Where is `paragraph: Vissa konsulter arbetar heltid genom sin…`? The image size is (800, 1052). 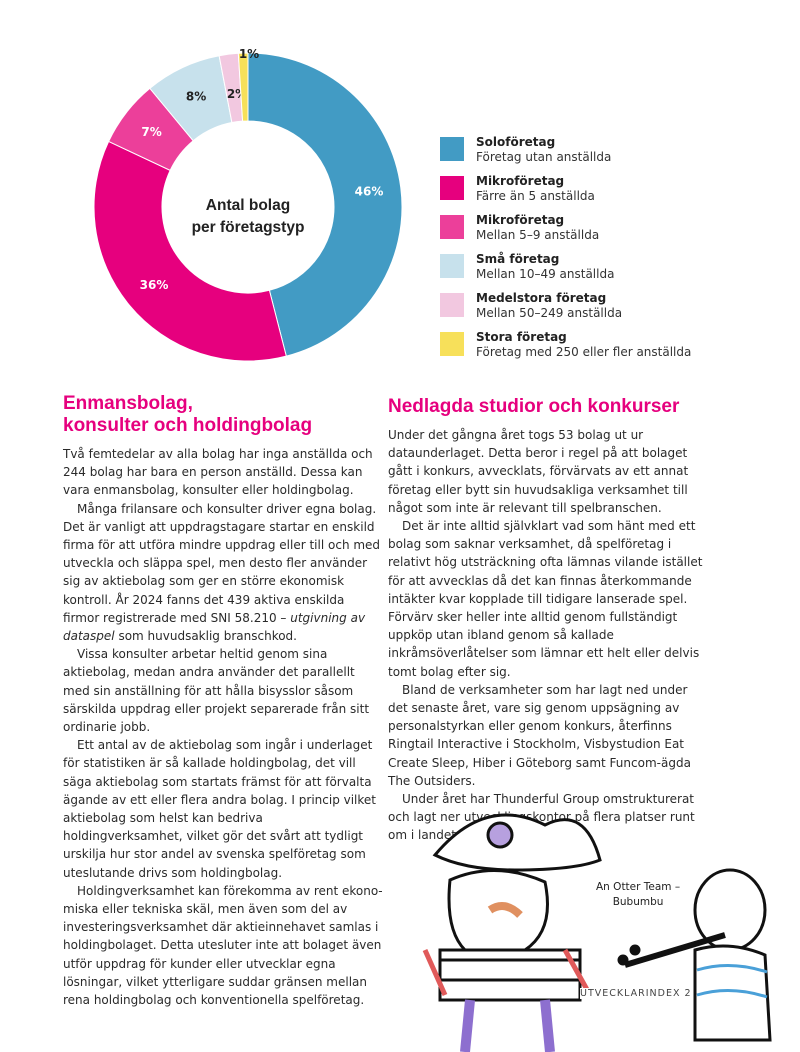 paragraph: Vissa konsulter arbetar heltid genom sin… is located at coordinates (216, 691).